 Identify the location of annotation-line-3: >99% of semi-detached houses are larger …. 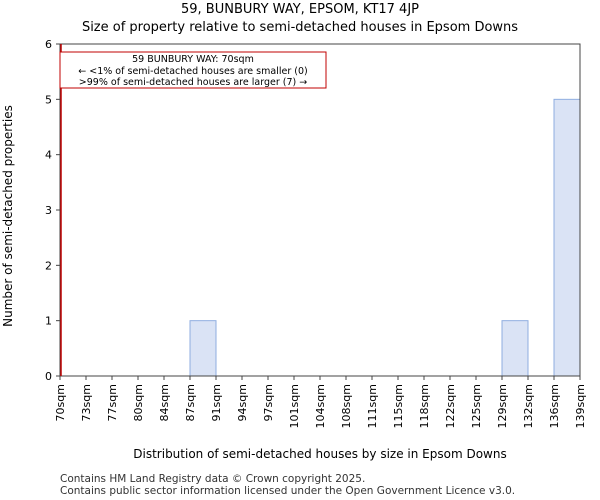
(193, 82).